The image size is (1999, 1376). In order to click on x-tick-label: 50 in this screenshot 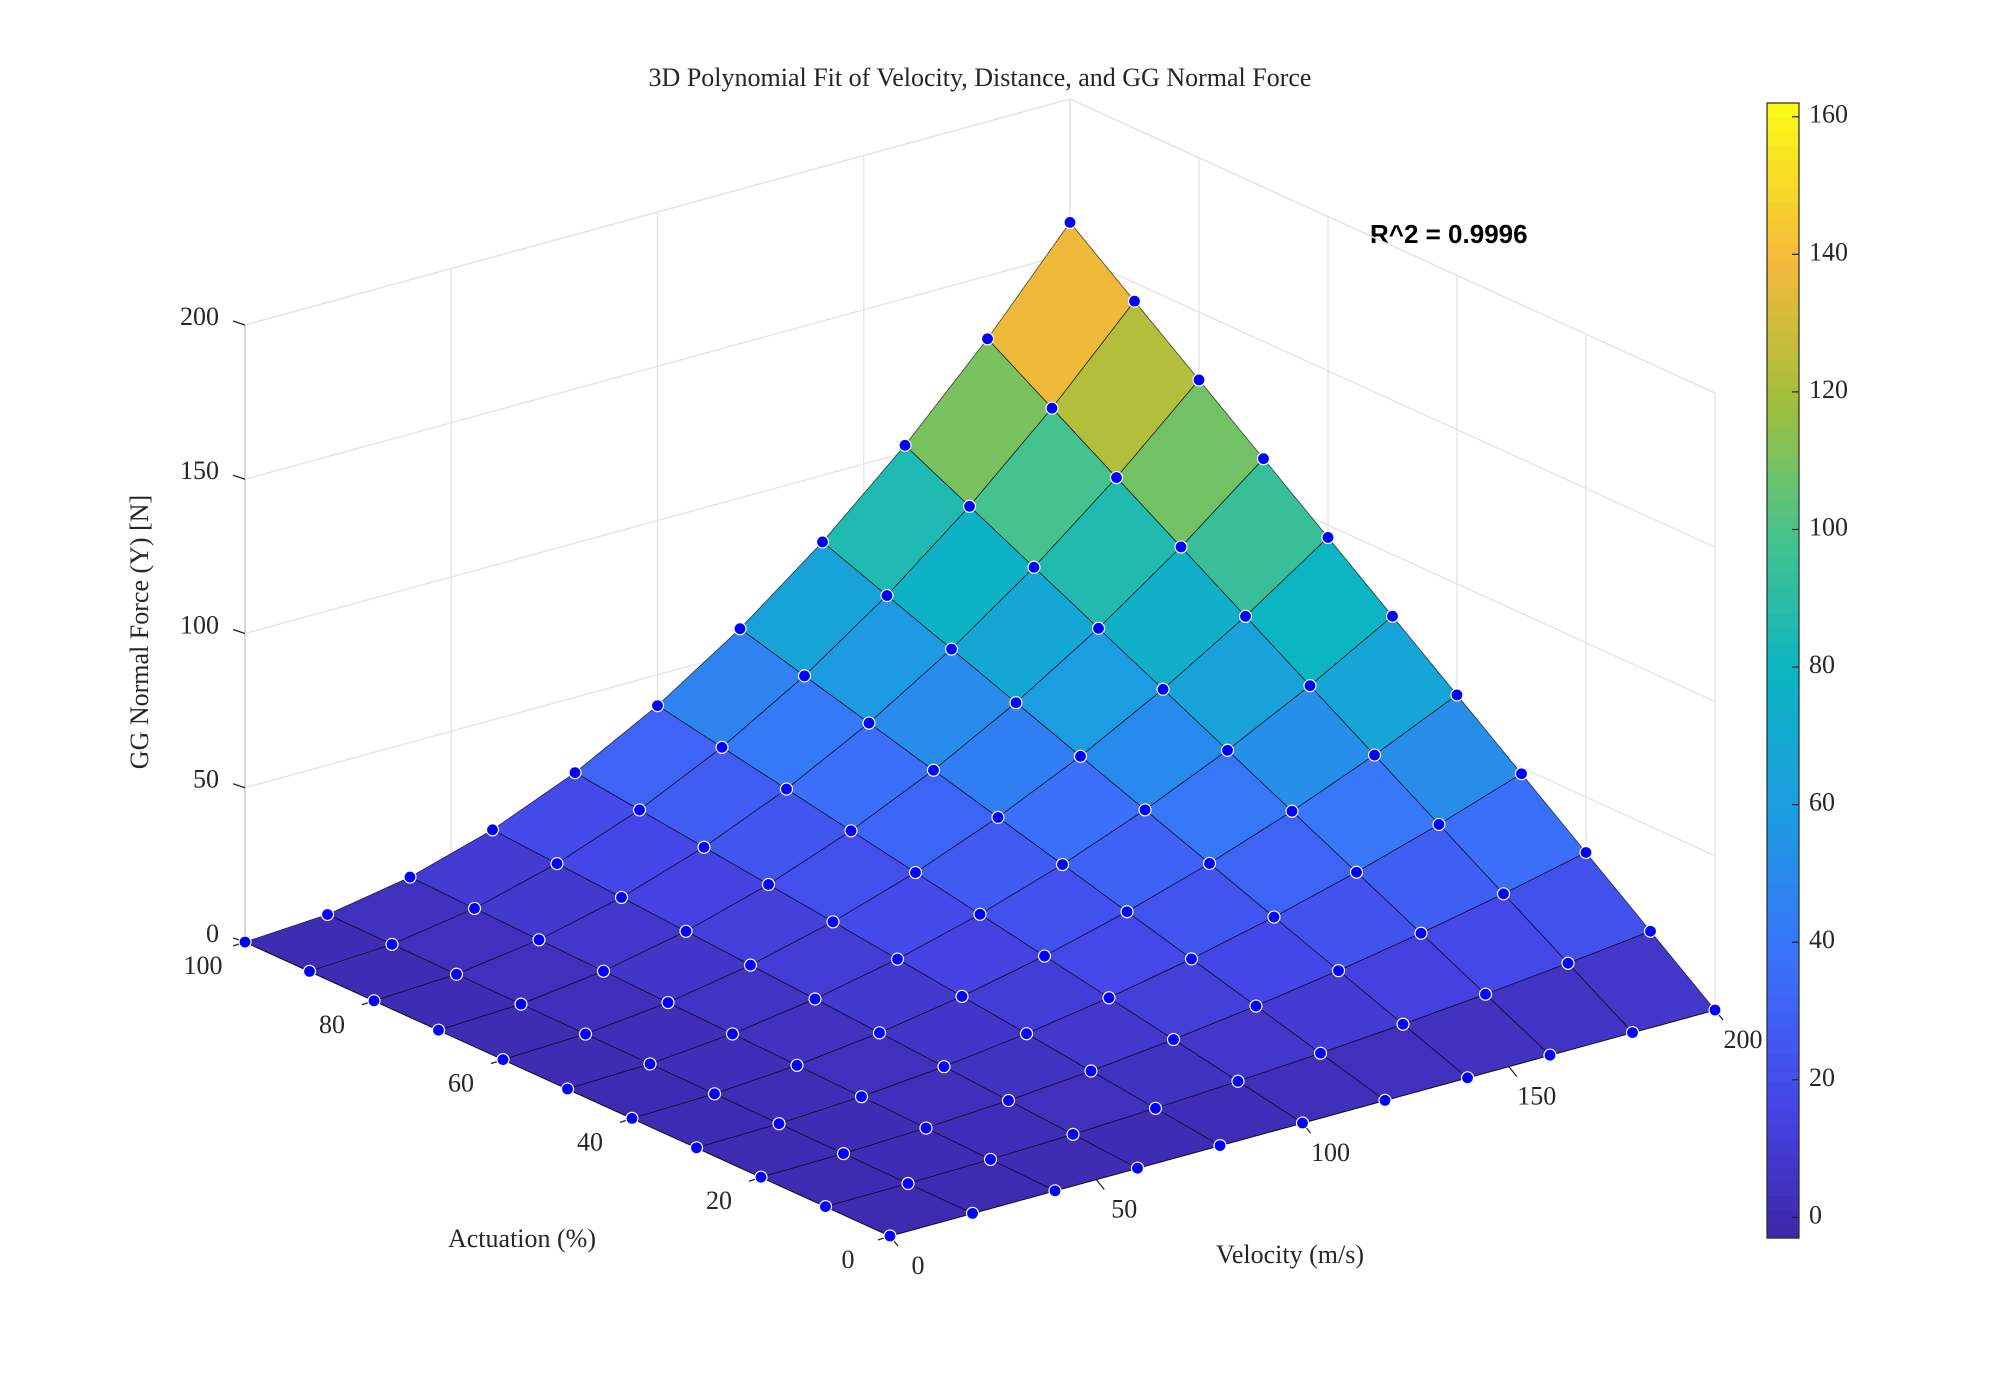, I will do `click(1124, 1208)`.